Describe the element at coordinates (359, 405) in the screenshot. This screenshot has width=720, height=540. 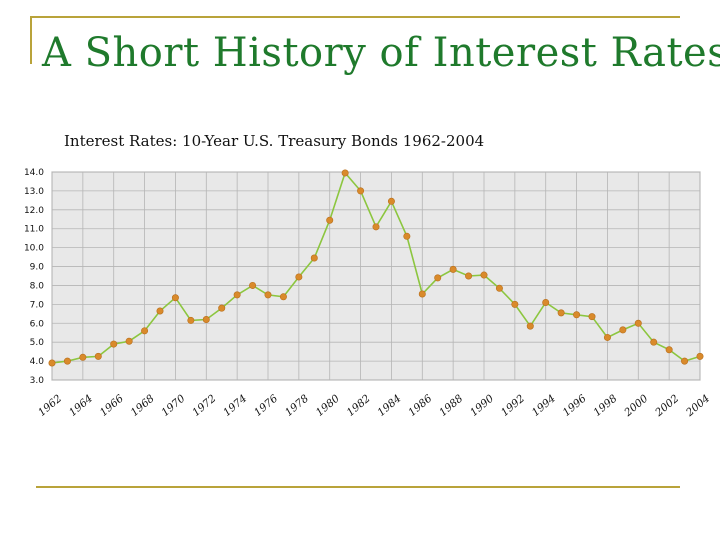
I see `x-tick-label: 1982` at that location.